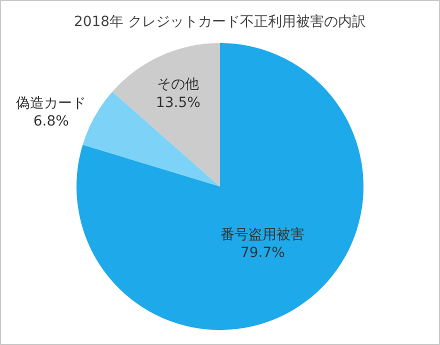 The width and height of the screenshot is (440, 345). Describe the element at coordinates (51, 122) in the screenshot. I see `data-label: 6.8%` at that location.